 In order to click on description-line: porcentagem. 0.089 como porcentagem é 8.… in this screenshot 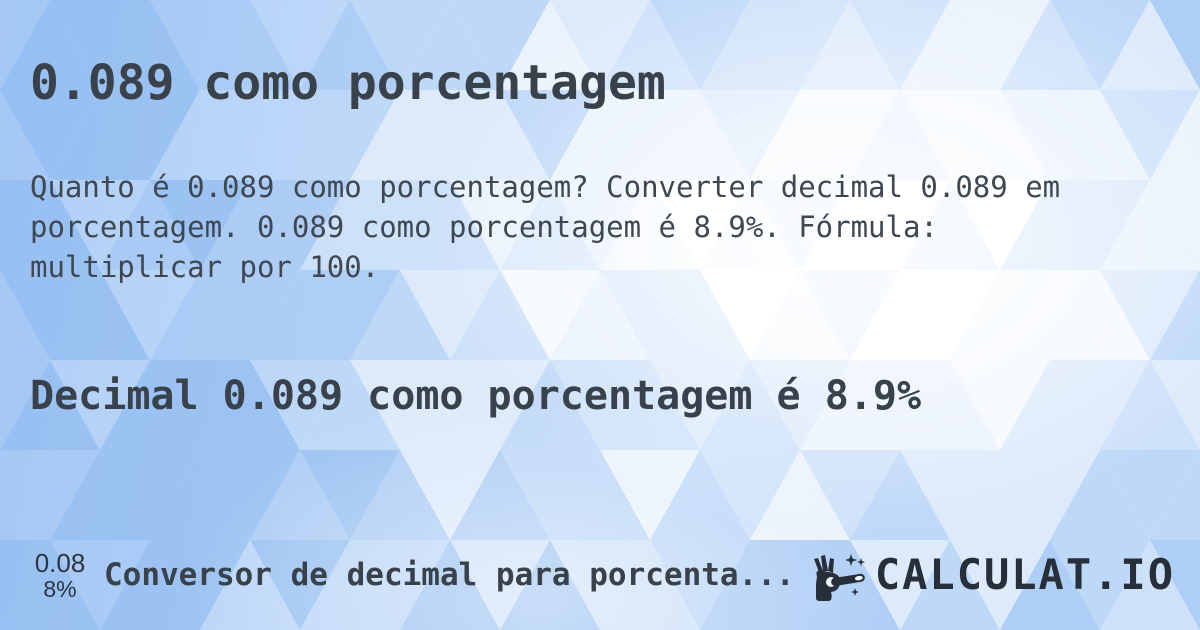, I will do `click(484, 227)`.